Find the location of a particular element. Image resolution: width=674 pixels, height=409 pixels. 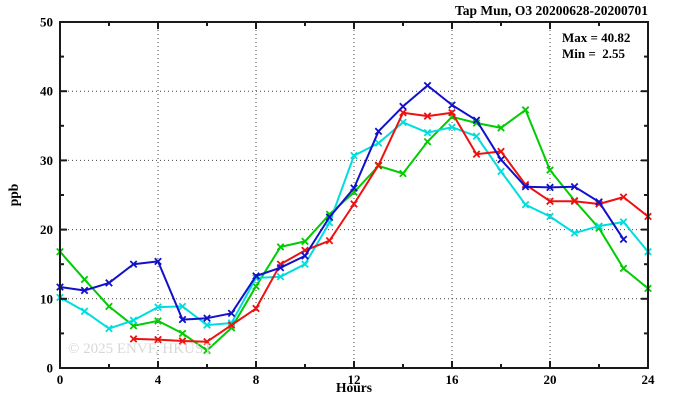

legend-min-value: Min = 2.55 is located at coordinates (594, 53).